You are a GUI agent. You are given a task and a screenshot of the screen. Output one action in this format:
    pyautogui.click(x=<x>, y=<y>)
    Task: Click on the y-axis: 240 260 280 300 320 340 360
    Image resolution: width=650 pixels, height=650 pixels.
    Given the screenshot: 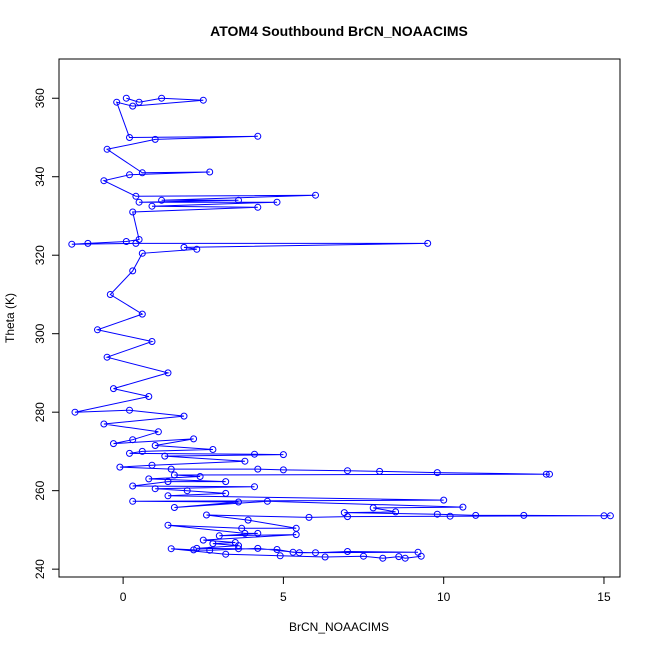 What is the action you would take?
    pyautogui.click(x=46, y=333)
    